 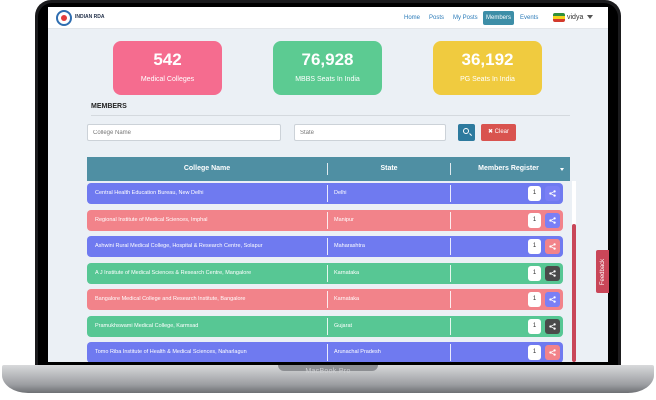 What do you see at coordinates (502, 132) in the screenshot?
I see `clear-label: Clear` at bounding box center [502, 132].